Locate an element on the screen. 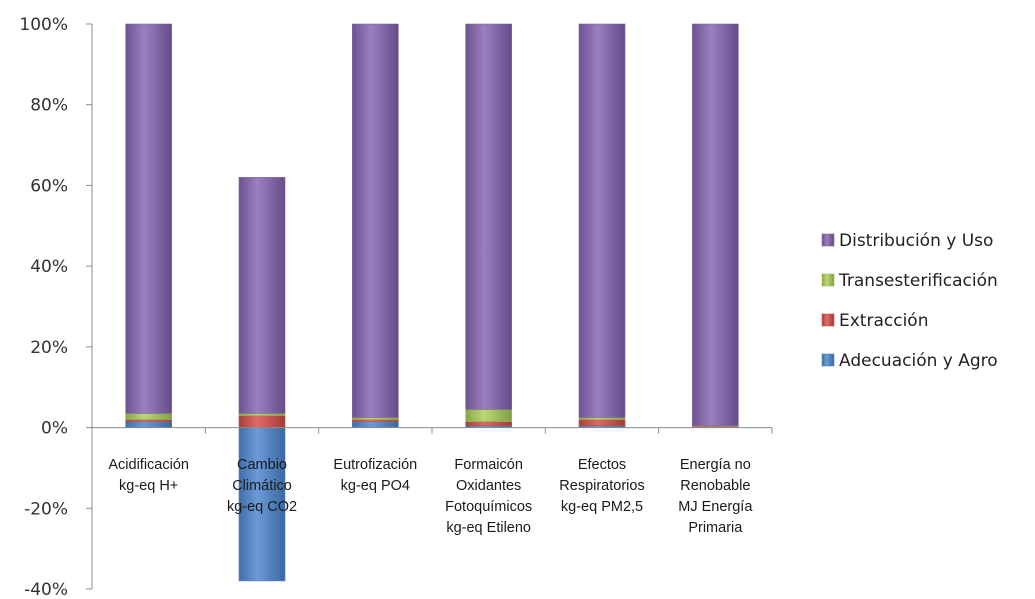 This screenshot has height=599, width=1035. category-label: Cambio Climático kg-eq CO2 is located at coordinates (262, 486).